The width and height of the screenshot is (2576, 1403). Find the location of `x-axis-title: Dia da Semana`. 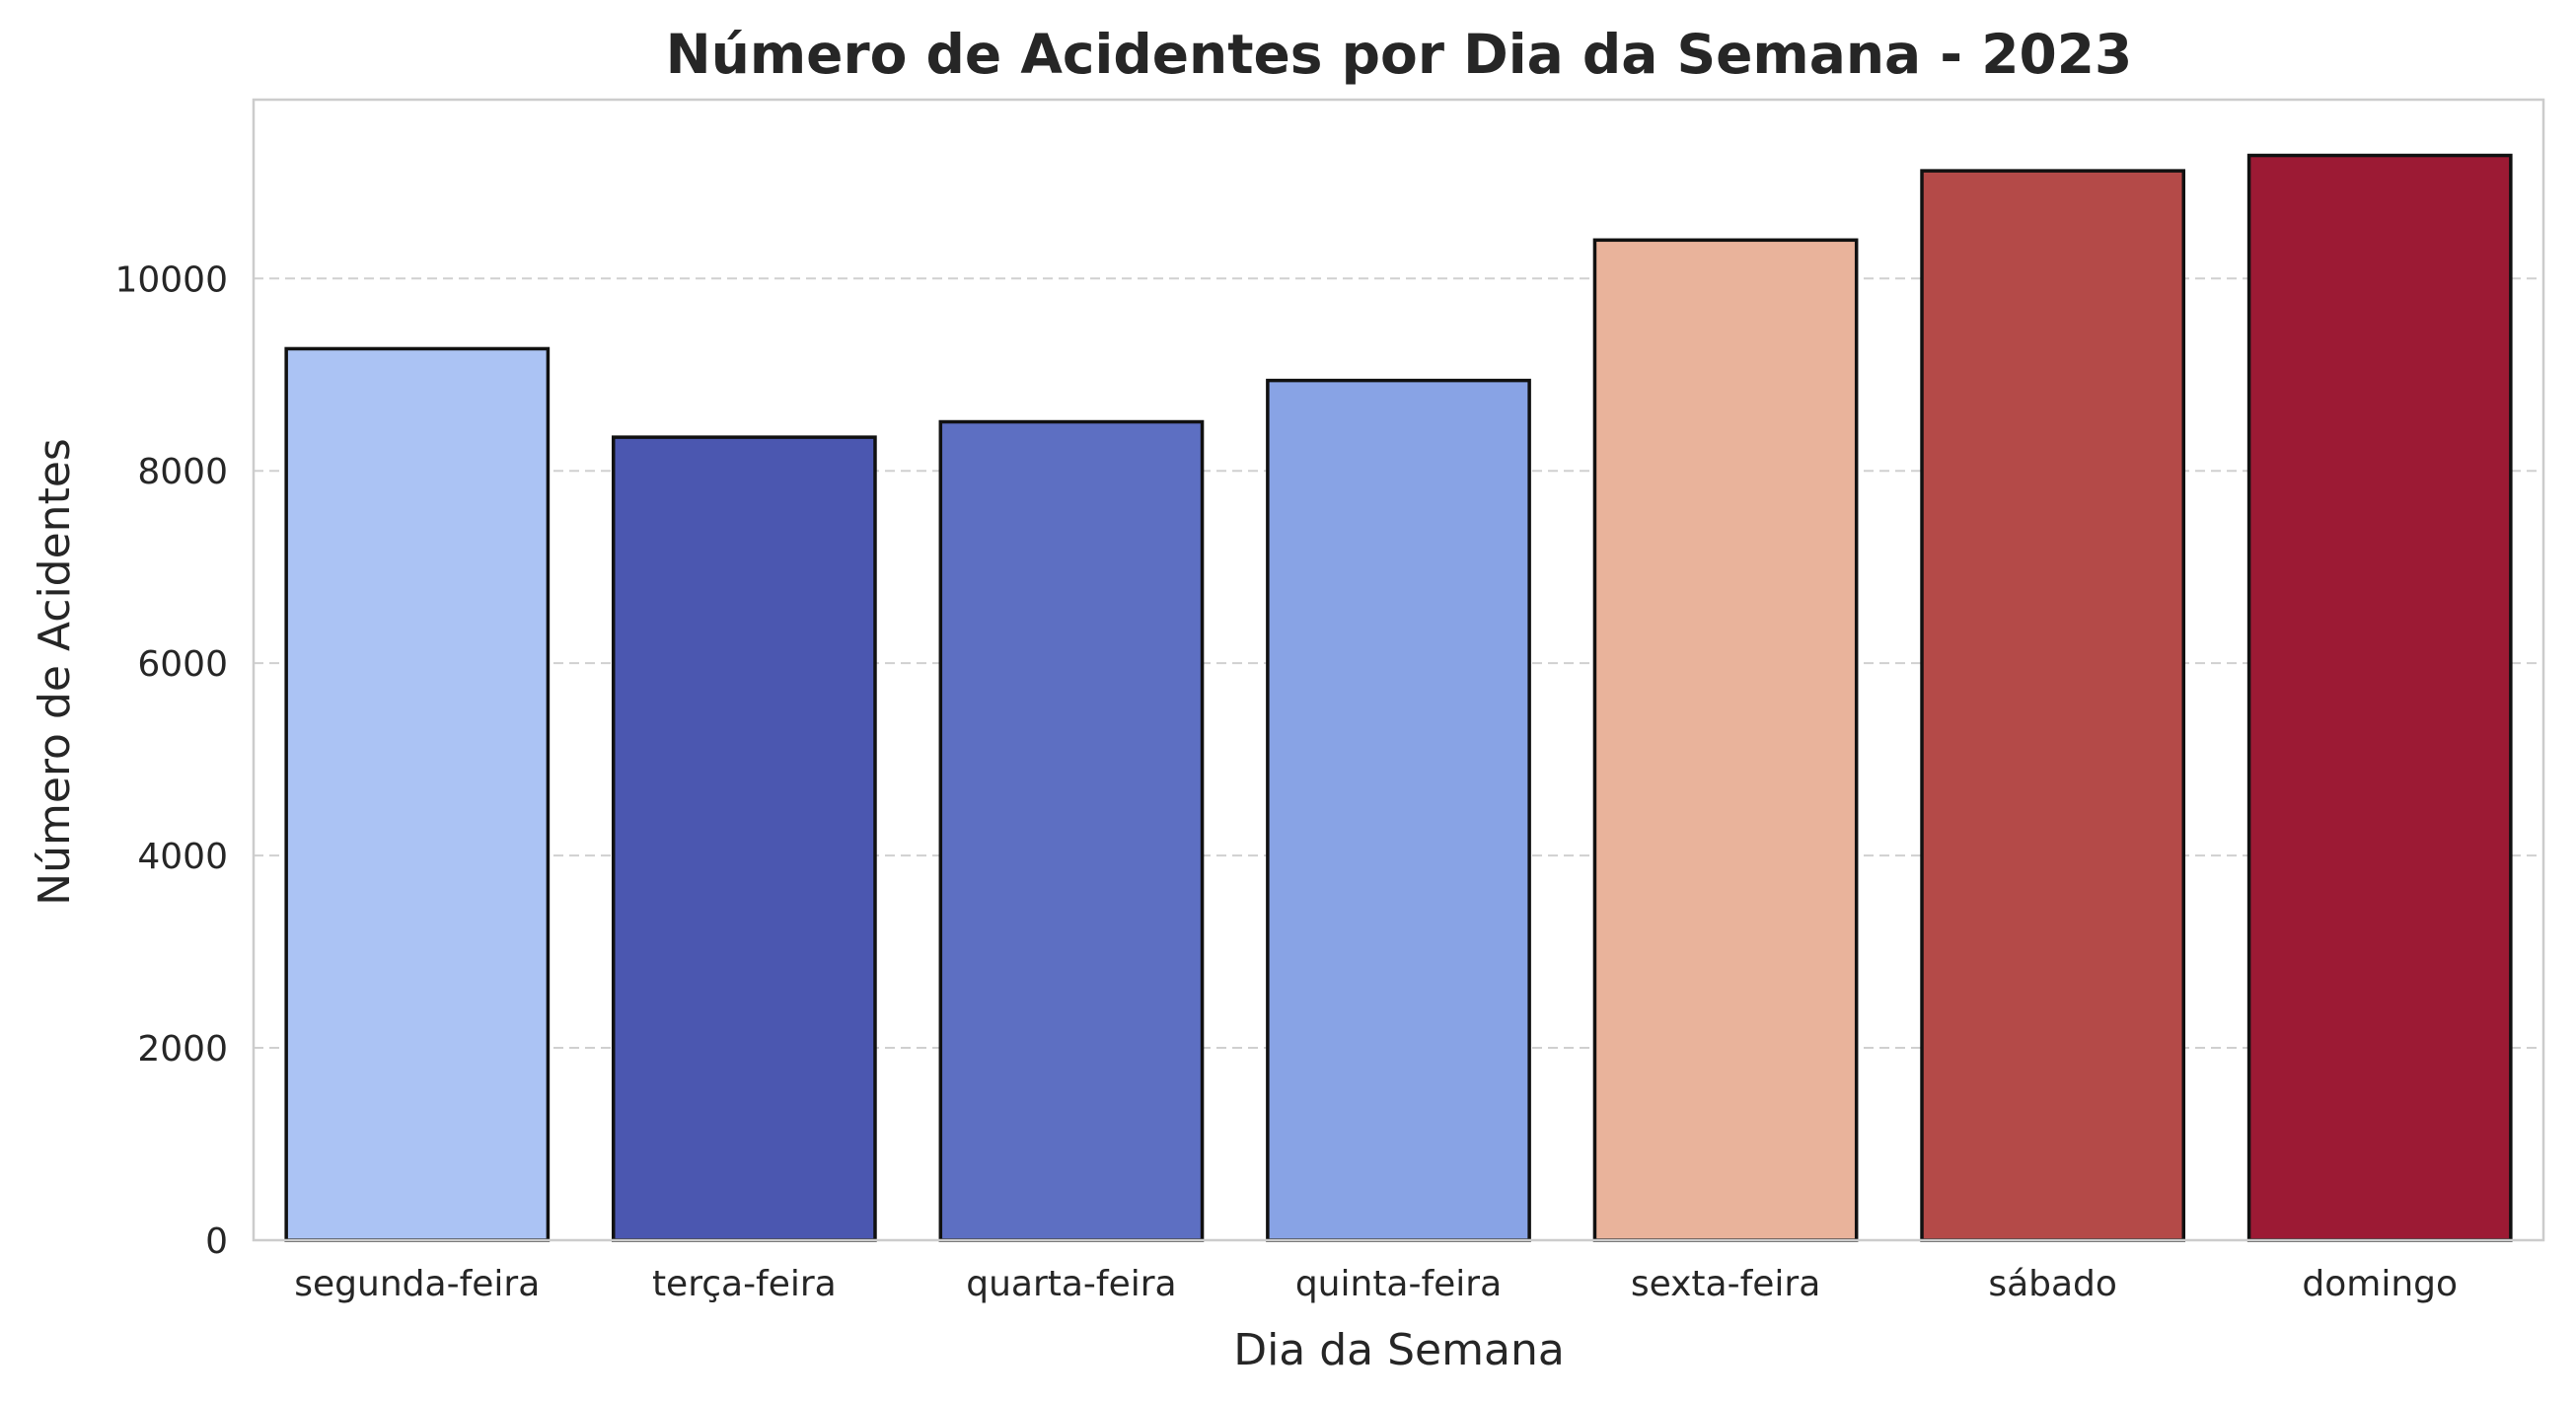

x-axis-title: Dia da Semana is located at coordinates (1399, 1350).